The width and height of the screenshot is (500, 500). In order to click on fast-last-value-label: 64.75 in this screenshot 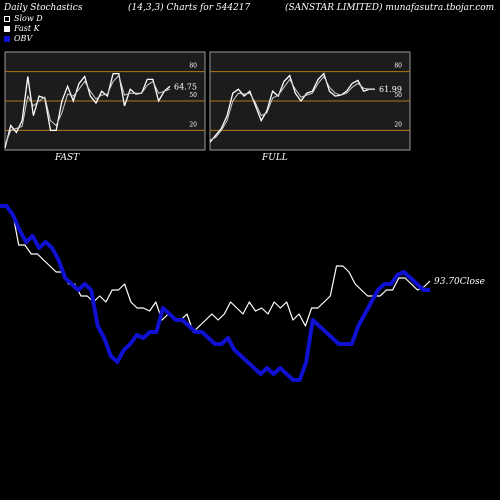, I will do `click(185, 86)`.